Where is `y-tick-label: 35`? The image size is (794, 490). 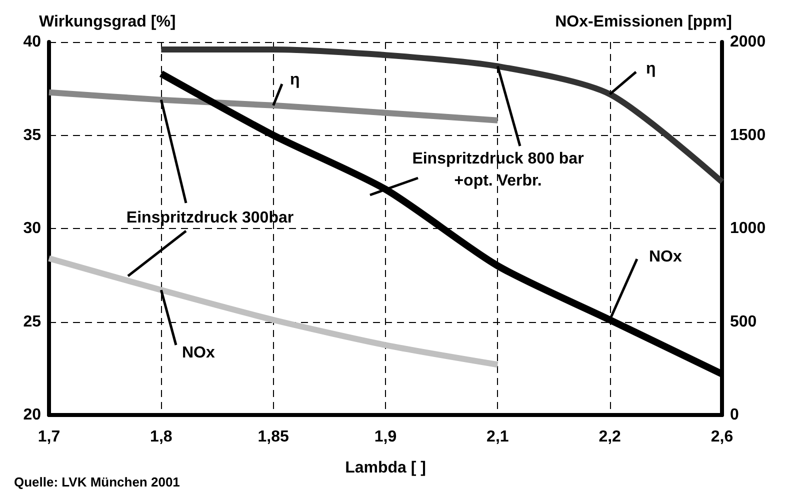
y-tick-label: 35 is located at coordinates (32, 135).